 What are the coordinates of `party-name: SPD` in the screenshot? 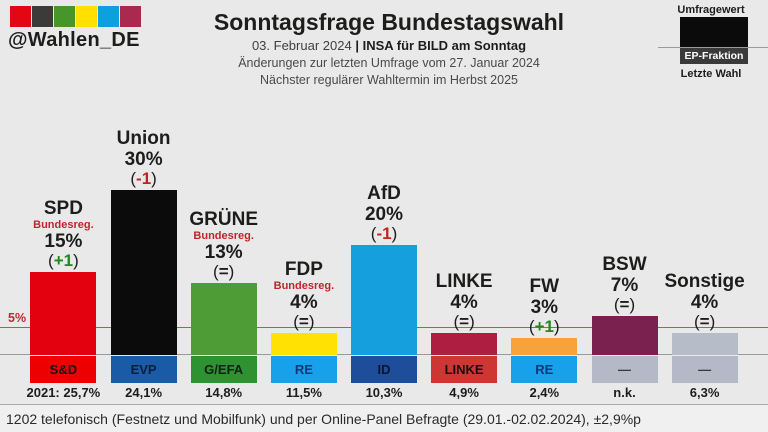 It's located at (63, 208).